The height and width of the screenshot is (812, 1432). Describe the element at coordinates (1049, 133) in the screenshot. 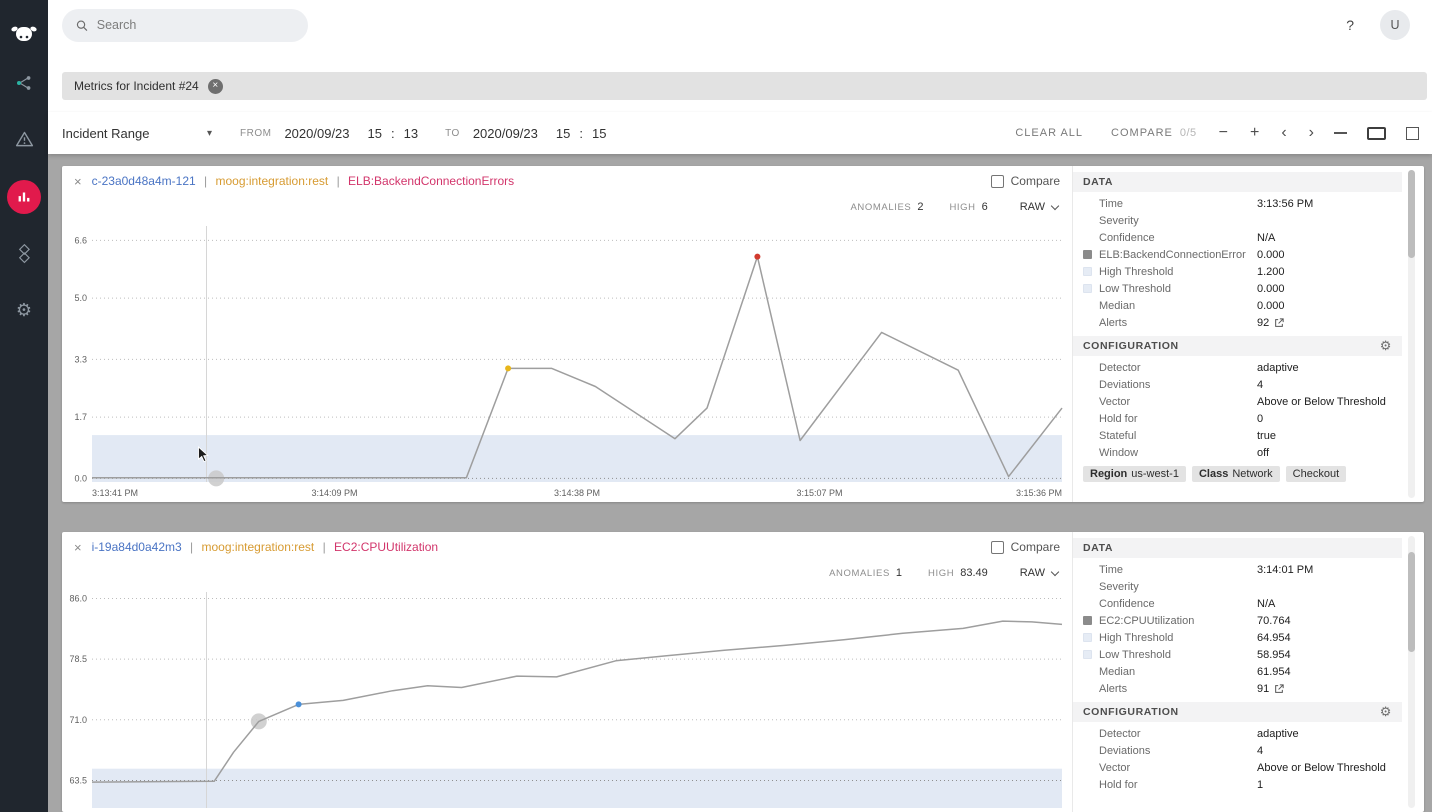

I see `clear-all-button: CLEAR ALL` at that location.